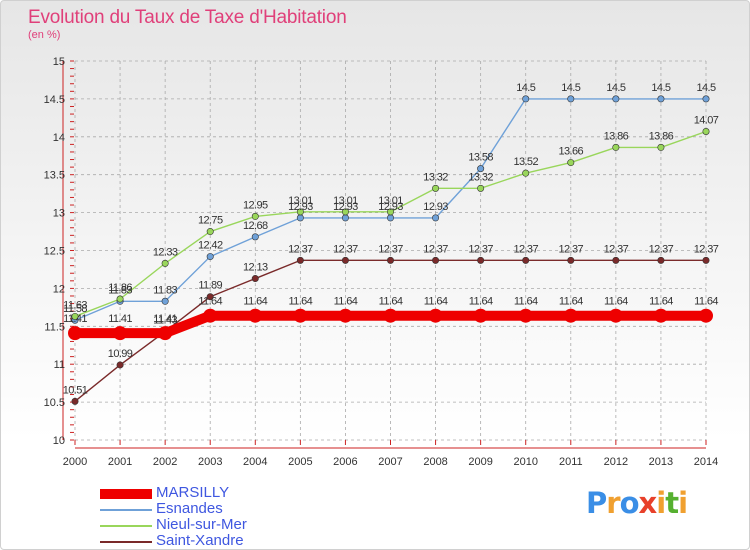 This screenshot has height=550, width=750. What do you see at coordinates (54, 100) in the screenshot?
I see `y-tick-label: 14.5` at bounding box center [54, 100].